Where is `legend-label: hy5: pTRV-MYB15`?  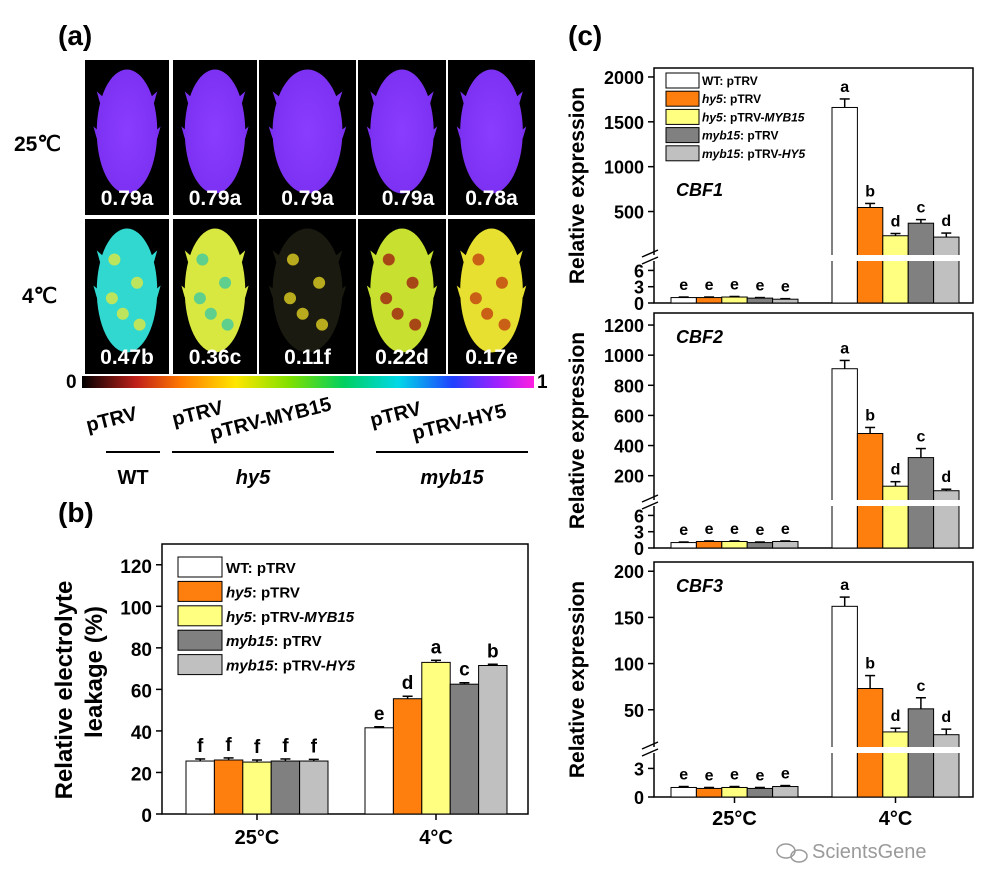
legend-label: hy5: pTRV-MYB15 is located at coordinates (290, 617).